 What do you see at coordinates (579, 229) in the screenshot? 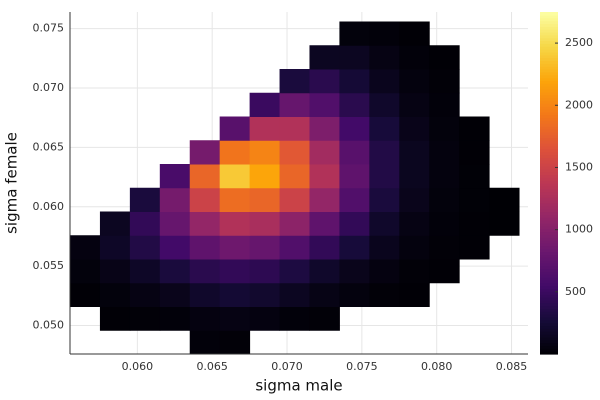
I see `colorbar-tick-label: 1000` at bounding box center [579, 229].